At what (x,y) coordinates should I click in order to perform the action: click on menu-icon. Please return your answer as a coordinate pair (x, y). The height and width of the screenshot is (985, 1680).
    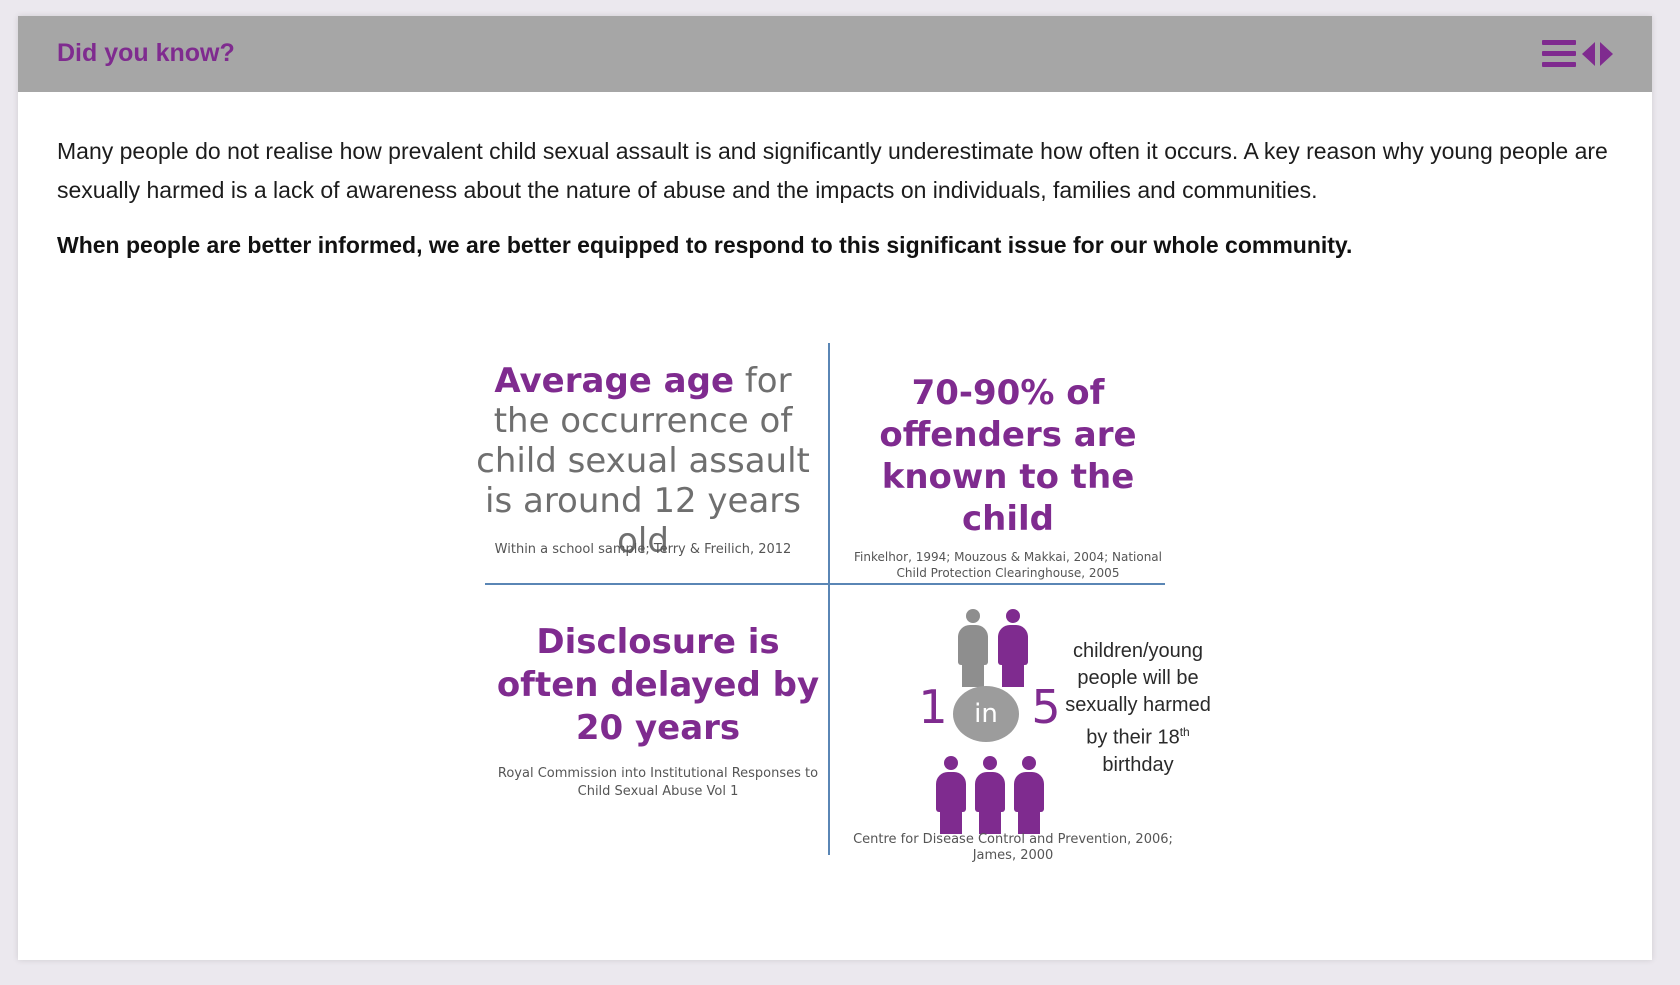
    Looking at the image, I should click on (1559, 54).